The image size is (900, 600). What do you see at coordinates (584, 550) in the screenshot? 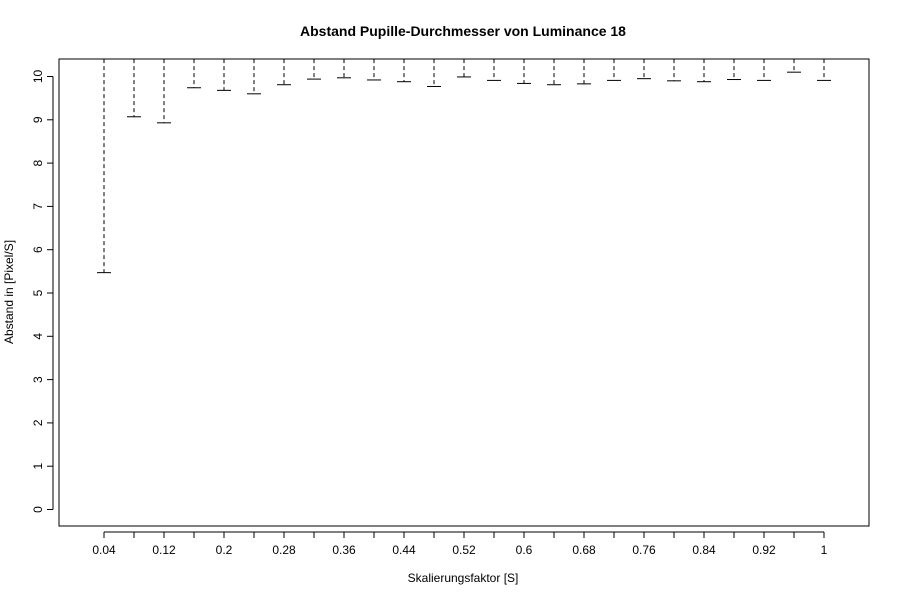
I see `x-tick-label: 0.68` at bounding box center [584, 550].